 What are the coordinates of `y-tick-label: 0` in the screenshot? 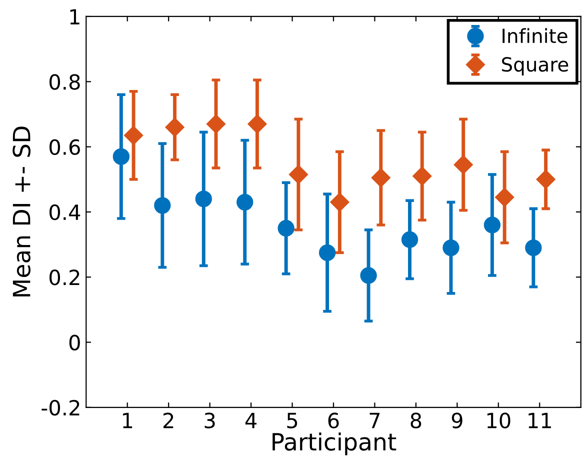 It's located at (74, 342).